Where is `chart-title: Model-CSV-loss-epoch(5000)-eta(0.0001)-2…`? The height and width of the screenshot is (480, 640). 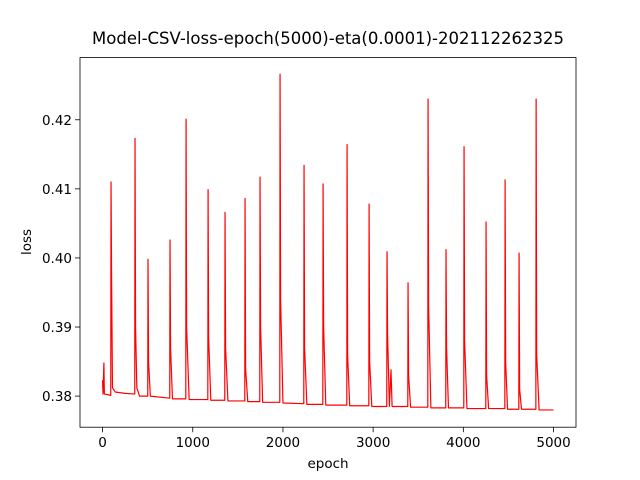 chart-title: Model-CSV-loss-epoch(5000)-eta(0.0001)-2… is located at coordinates (328, 38).